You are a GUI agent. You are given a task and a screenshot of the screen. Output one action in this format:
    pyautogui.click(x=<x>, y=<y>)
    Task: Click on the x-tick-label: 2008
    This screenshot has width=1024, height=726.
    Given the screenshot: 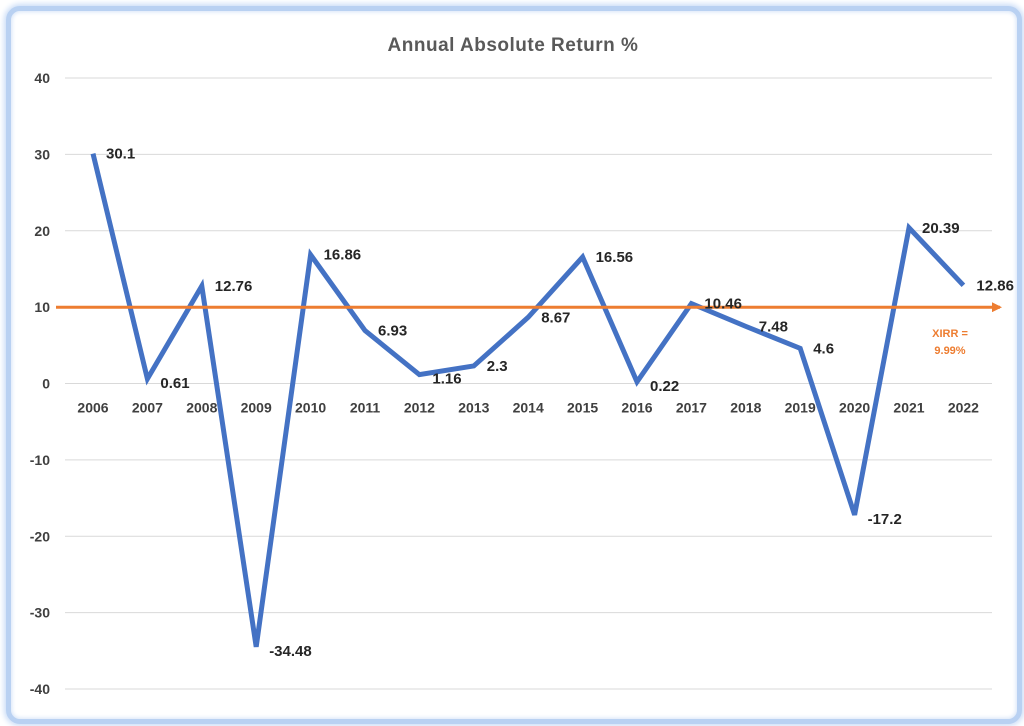 What is the action you would take?
    pyautogui.click(x=201, y=408)
    